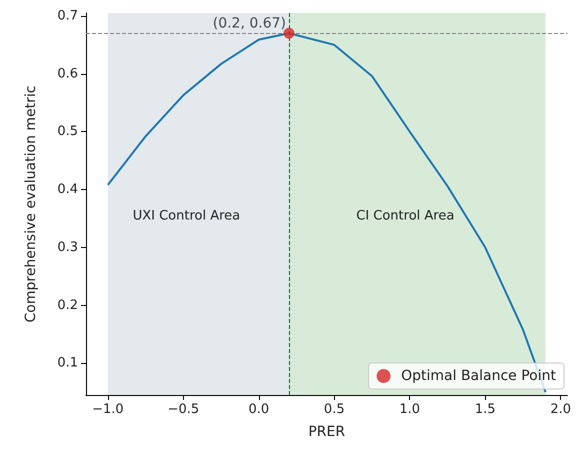 Image resolution: width=582 pixels, height=463 pixels. I want to click on legend-label: Optimal Balance Point, so click(479, 376).